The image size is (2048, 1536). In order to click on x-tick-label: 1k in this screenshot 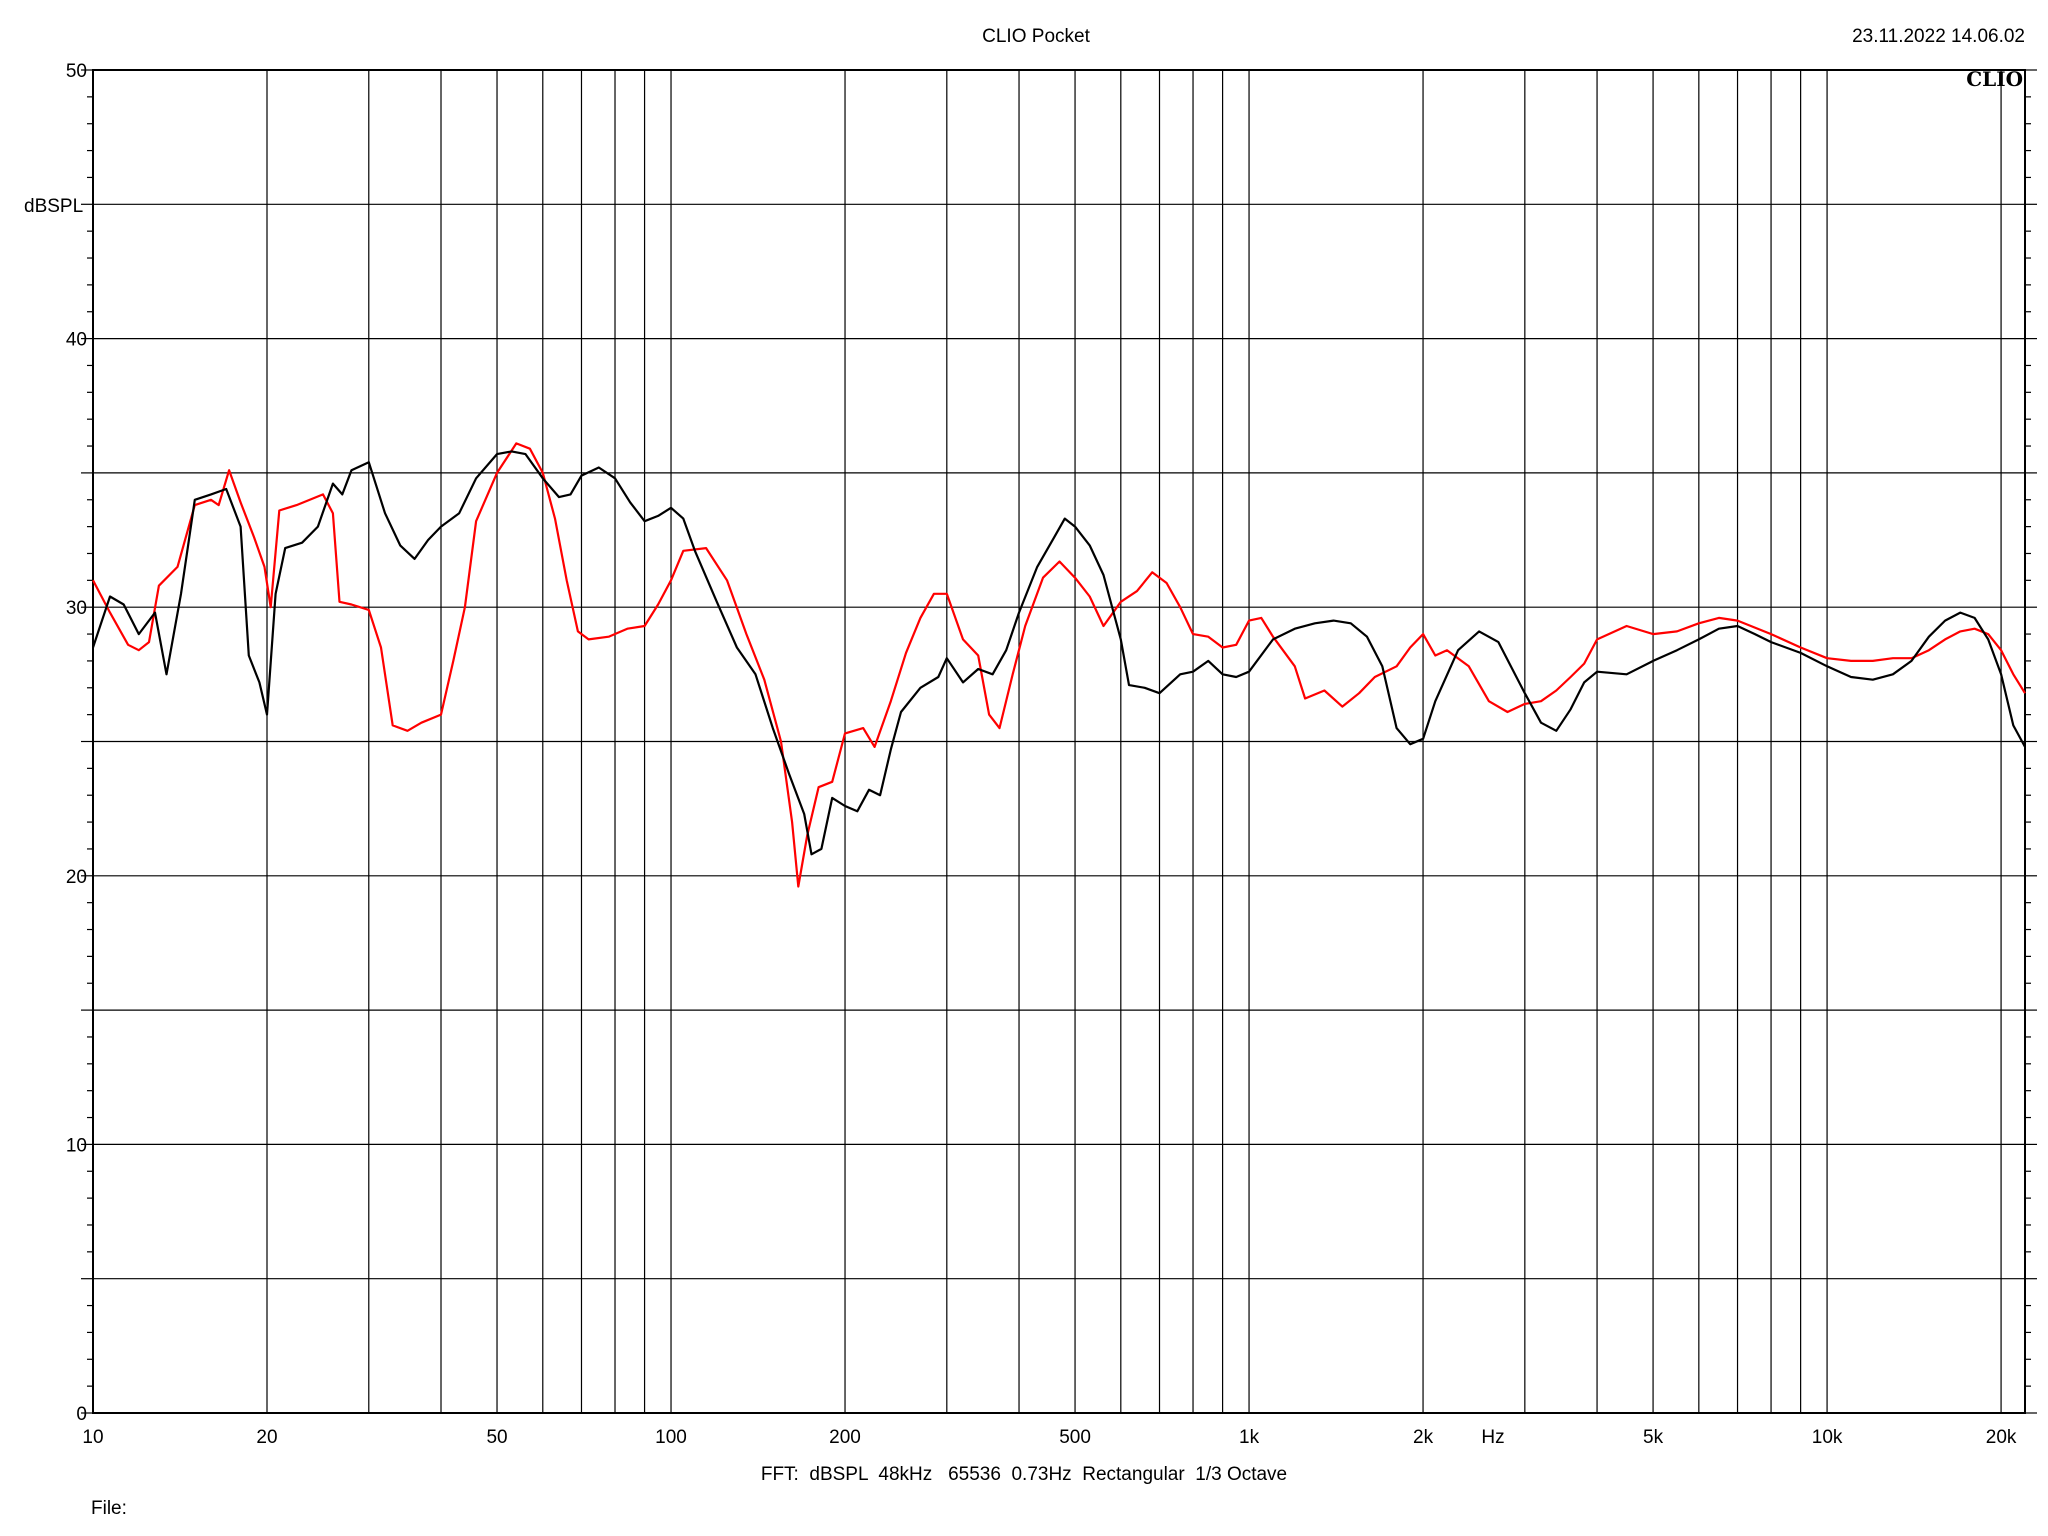, I will do `click(1249, 1437)`.